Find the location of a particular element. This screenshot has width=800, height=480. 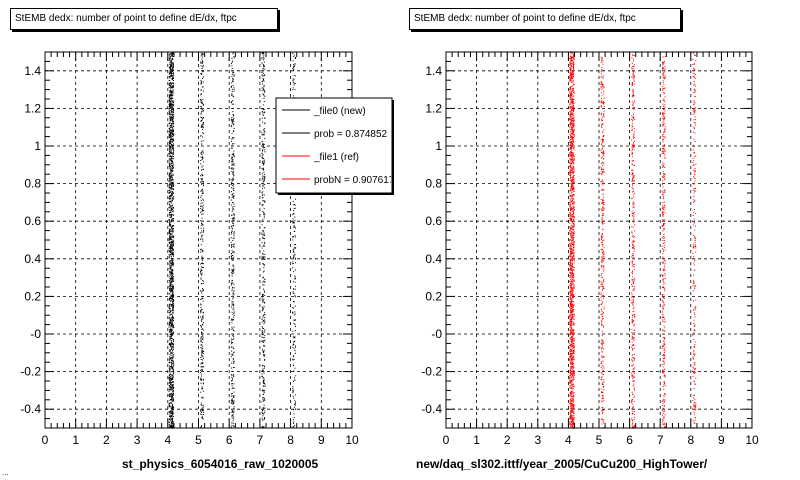

x-tick-label: 2 is located at coordinates (106, 440).